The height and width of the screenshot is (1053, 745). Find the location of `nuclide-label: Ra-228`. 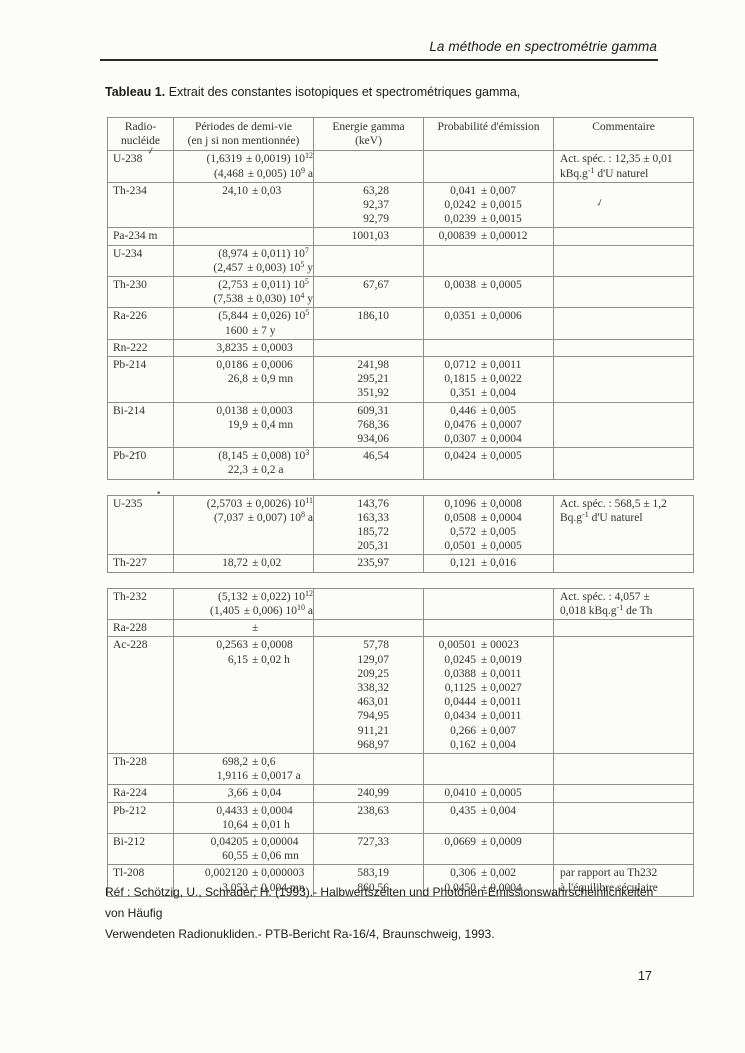

nuclide-label: Ra-228 is located at coordinates (130, 628).